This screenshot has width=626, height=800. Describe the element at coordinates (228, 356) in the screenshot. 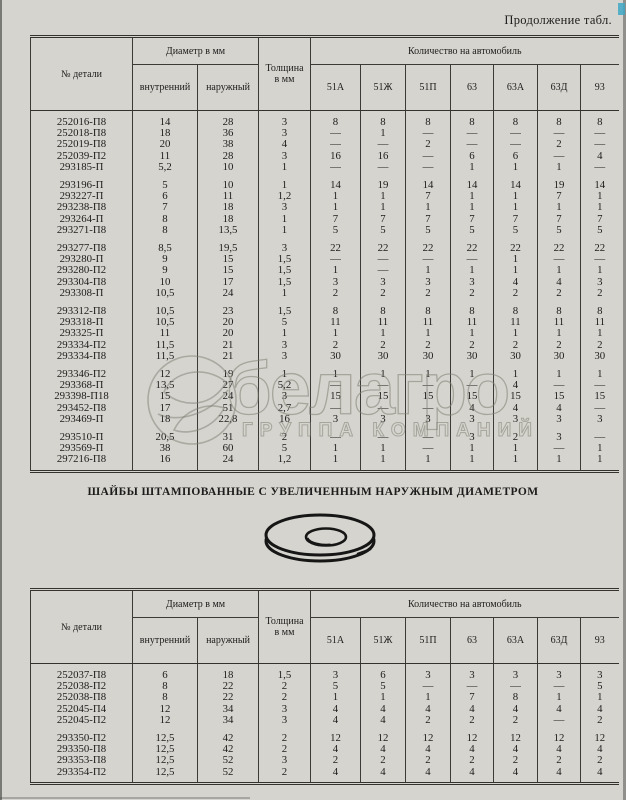

I see `value-cell: 21` at that location.